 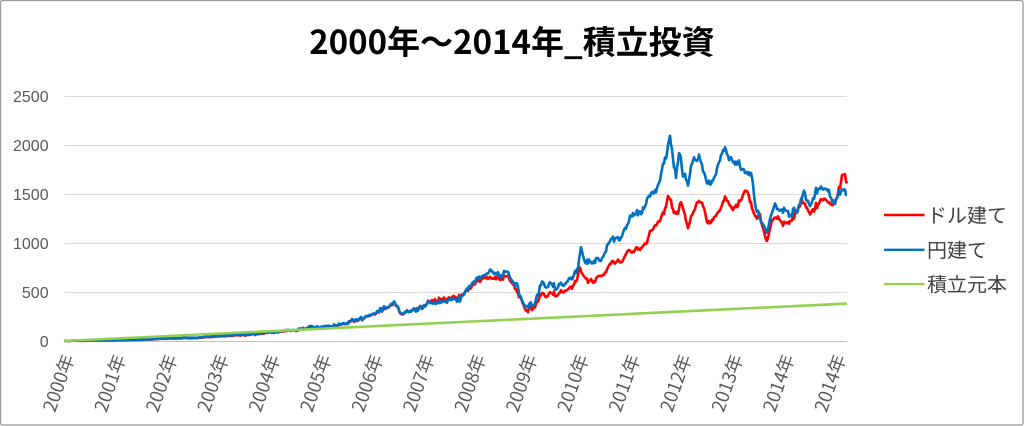 What do you see at coordinates (31, 195) in the screenshot?
I see `svg-text: 1500` at bounding box center [31, 195].